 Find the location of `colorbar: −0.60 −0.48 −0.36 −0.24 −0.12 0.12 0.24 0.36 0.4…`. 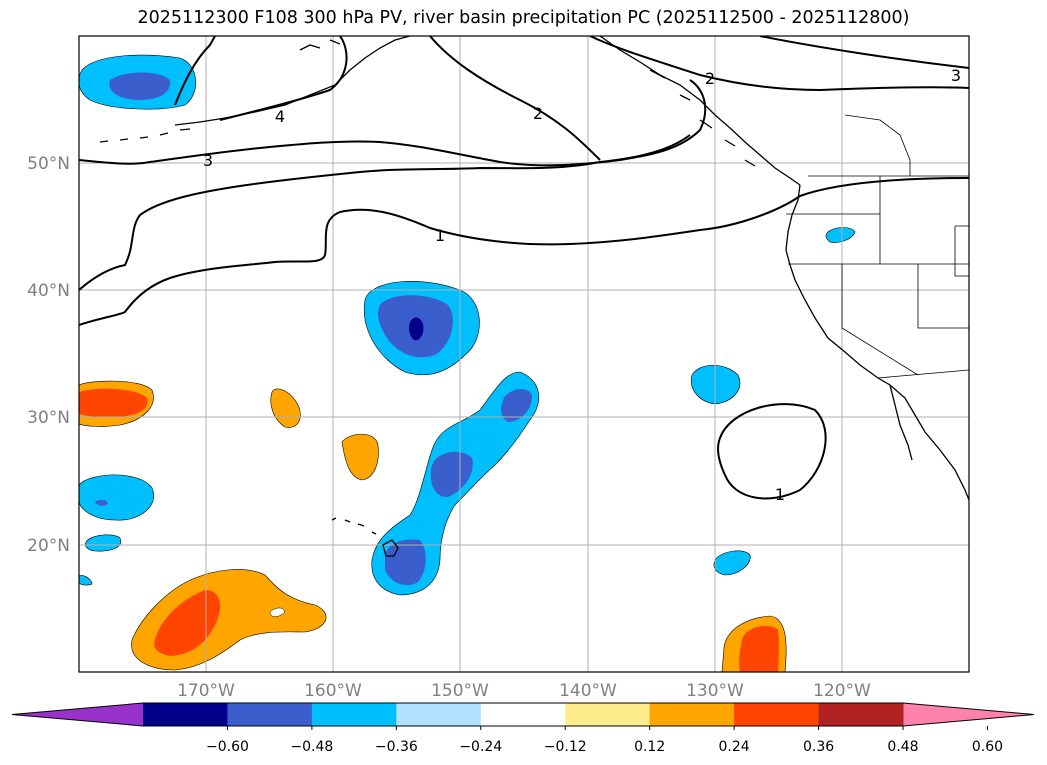

colorbar: −0.60 −0.48 −0.36 −0.24 −0.12 0.12 0.24 0.36 0.4… is located at coordinates (523, 728).